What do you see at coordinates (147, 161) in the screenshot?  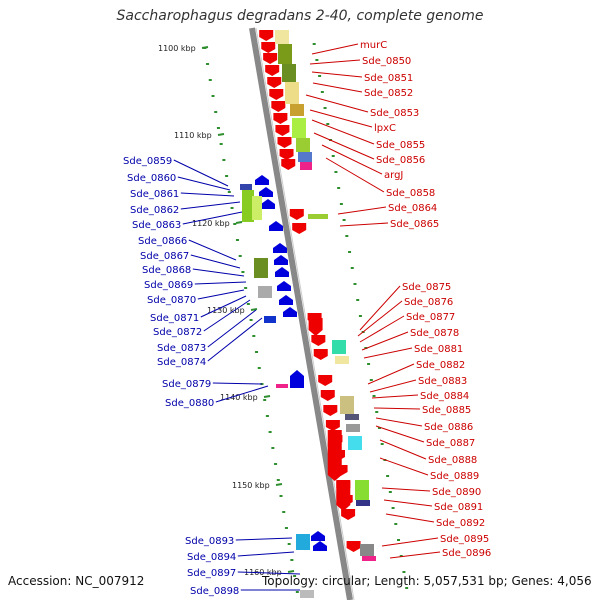 I see `reverse-gene-label: Sde_0859` at bounding box center [147, 161].